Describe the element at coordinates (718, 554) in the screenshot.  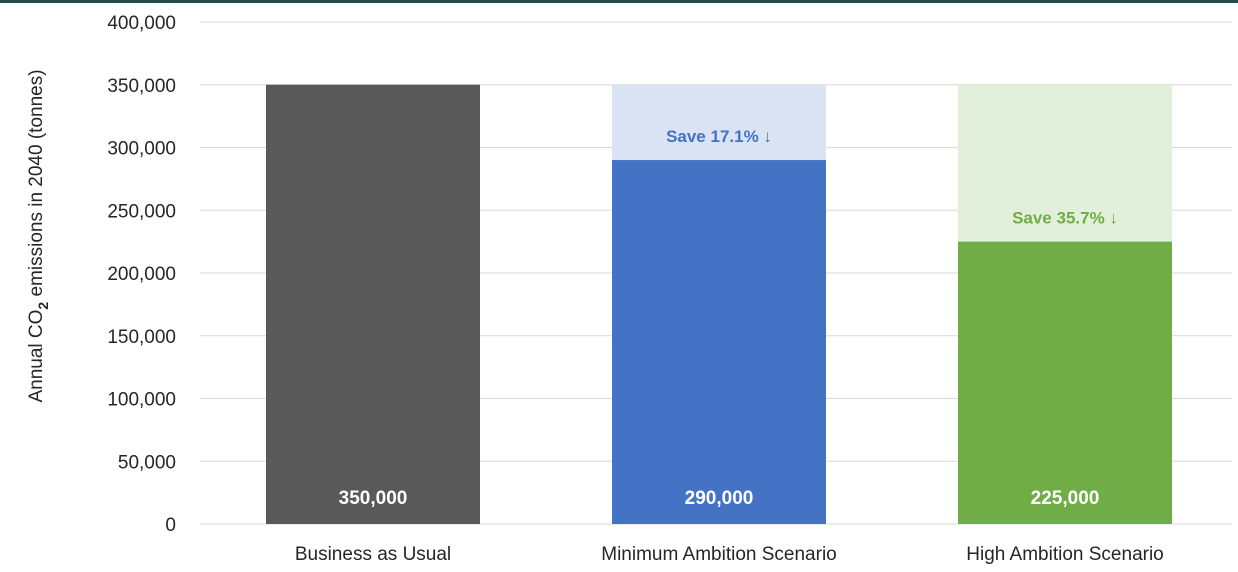
I see `x-category-label: Minimum Ambition Scenario` at that location.